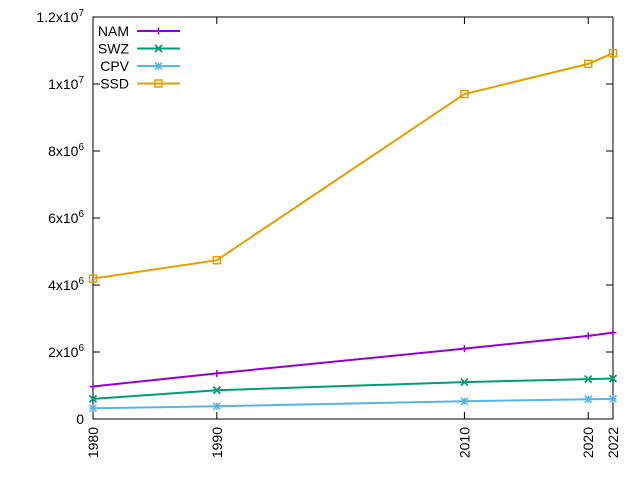  I want to click on y-tick-label: 2x10⁶, so click(66, 351).